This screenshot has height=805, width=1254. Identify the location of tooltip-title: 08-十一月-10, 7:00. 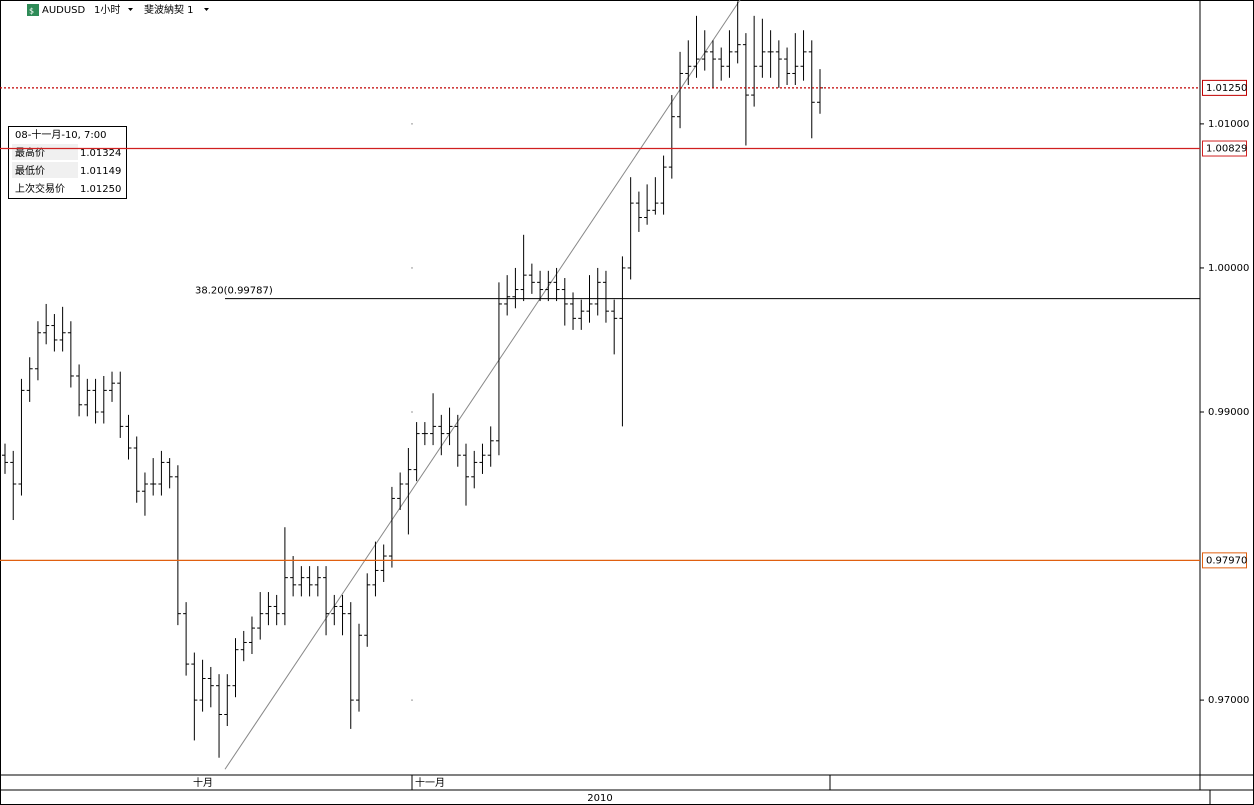
(60, 134).